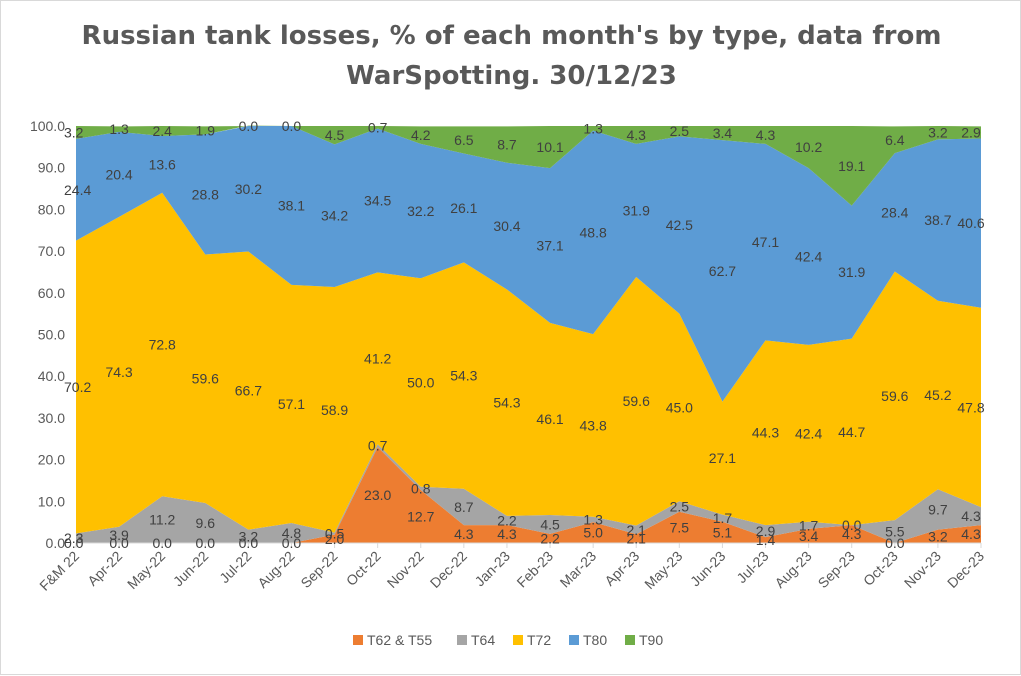  Describe the element at coordinates (621, 568) in the screenshot. I see `x-tick-label: Apr-23` at that location.